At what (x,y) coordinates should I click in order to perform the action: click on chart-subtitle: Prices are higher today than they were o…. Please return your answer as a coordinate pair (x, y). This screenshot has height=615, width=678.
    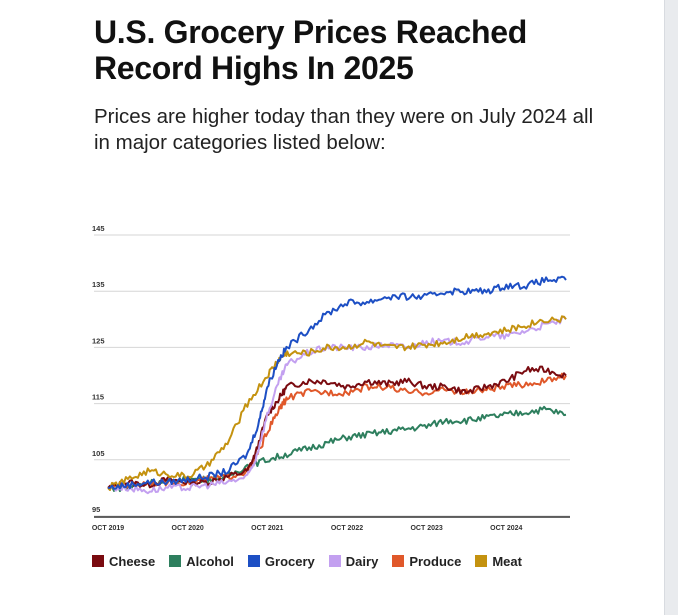
    Looking at the image, I should click on (344, 129).